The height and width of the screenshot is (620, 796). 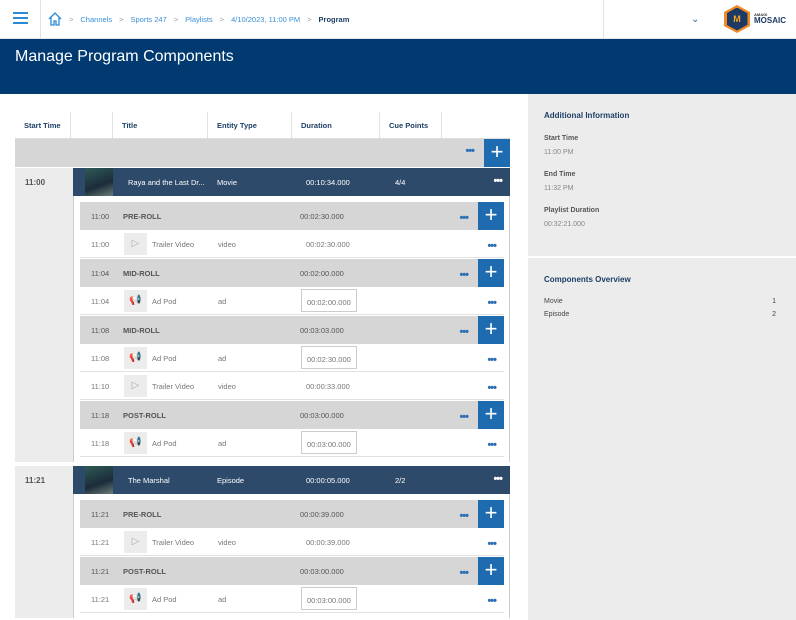 I want to click on col-cue-points: Cue Points, so click(x=411, y=125).